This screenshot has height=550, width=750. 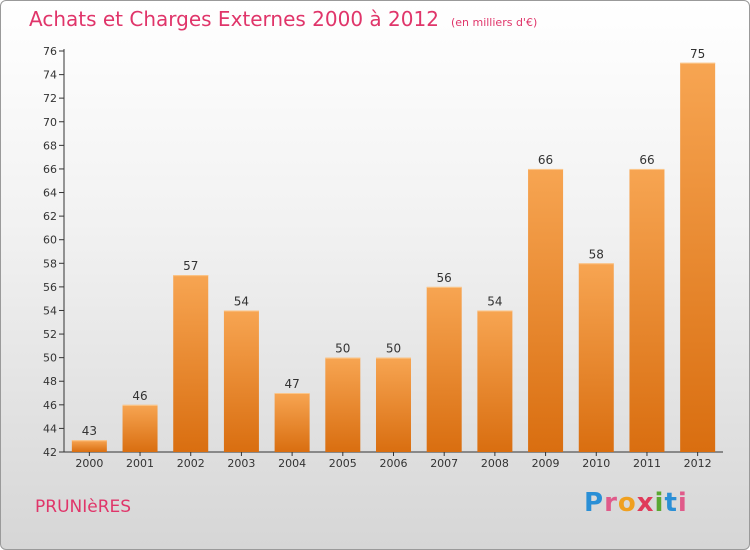 What do you see at coordinates (292, 463) in the screenshot?
I see `x-tick-label: 2004` at bounding box center [292, 463].